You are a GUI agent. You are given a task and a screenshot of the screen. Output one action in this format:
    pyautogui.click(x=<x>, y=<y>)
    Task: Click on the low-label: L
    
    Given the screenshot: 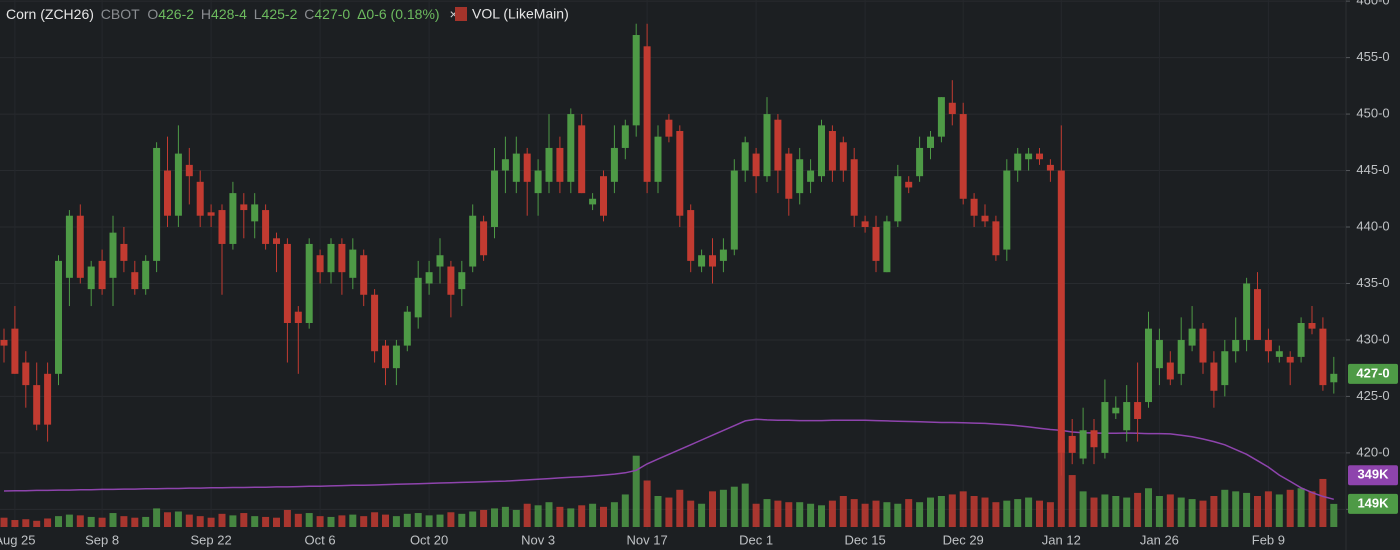 What is the action you would take?
    pyautogui.click(x=258, y=14)
    